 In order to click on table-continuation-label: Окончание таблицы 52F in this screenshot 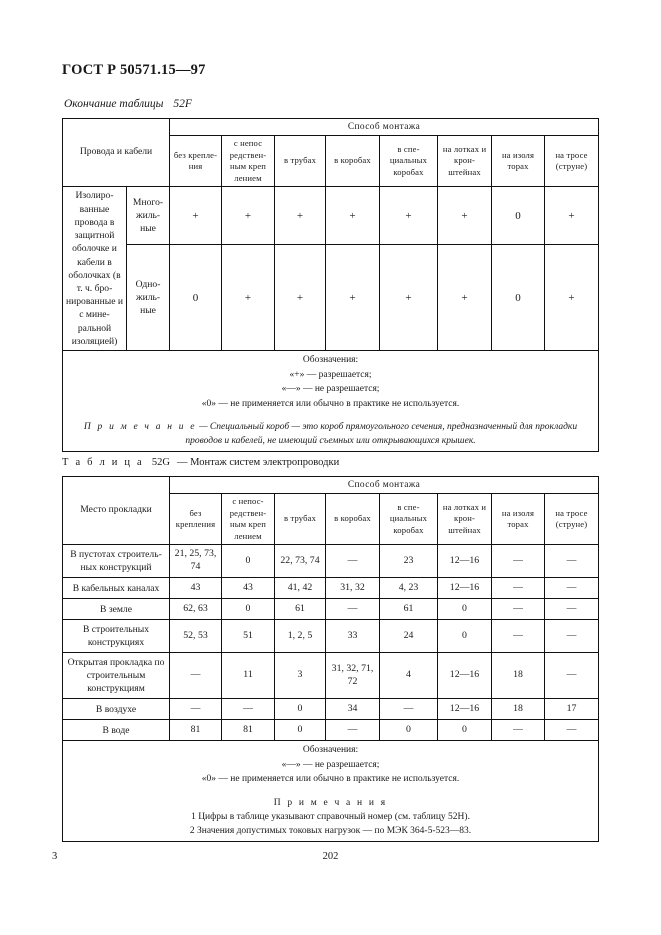, I will do `click(128, 104)`.